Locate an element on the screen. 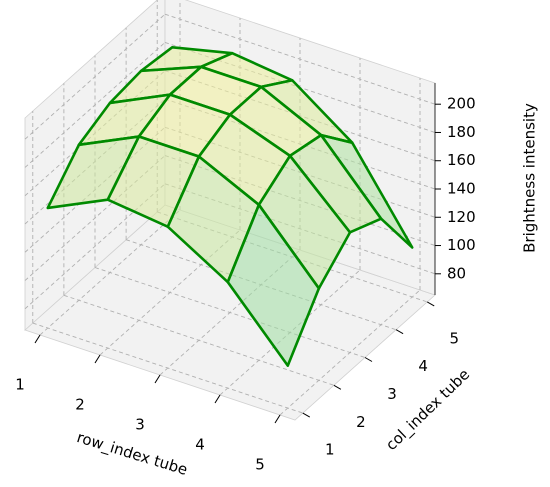 The height and width of the screenshot is (487, 550). y-tick-label: 4 is located at coordinates (423, 366).